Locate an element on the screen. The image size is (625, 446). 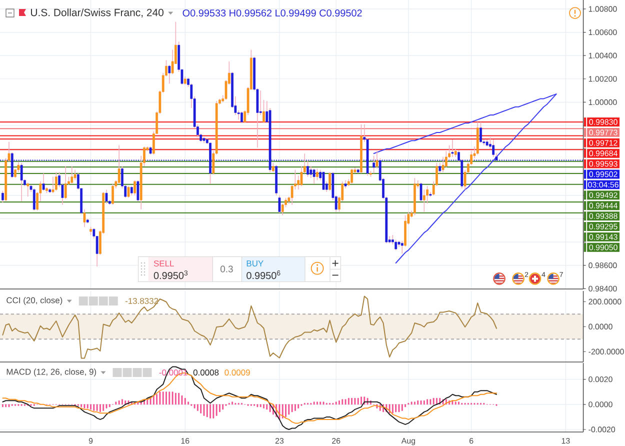
annotation: 0.0009 is located at coordinates (237, 373).